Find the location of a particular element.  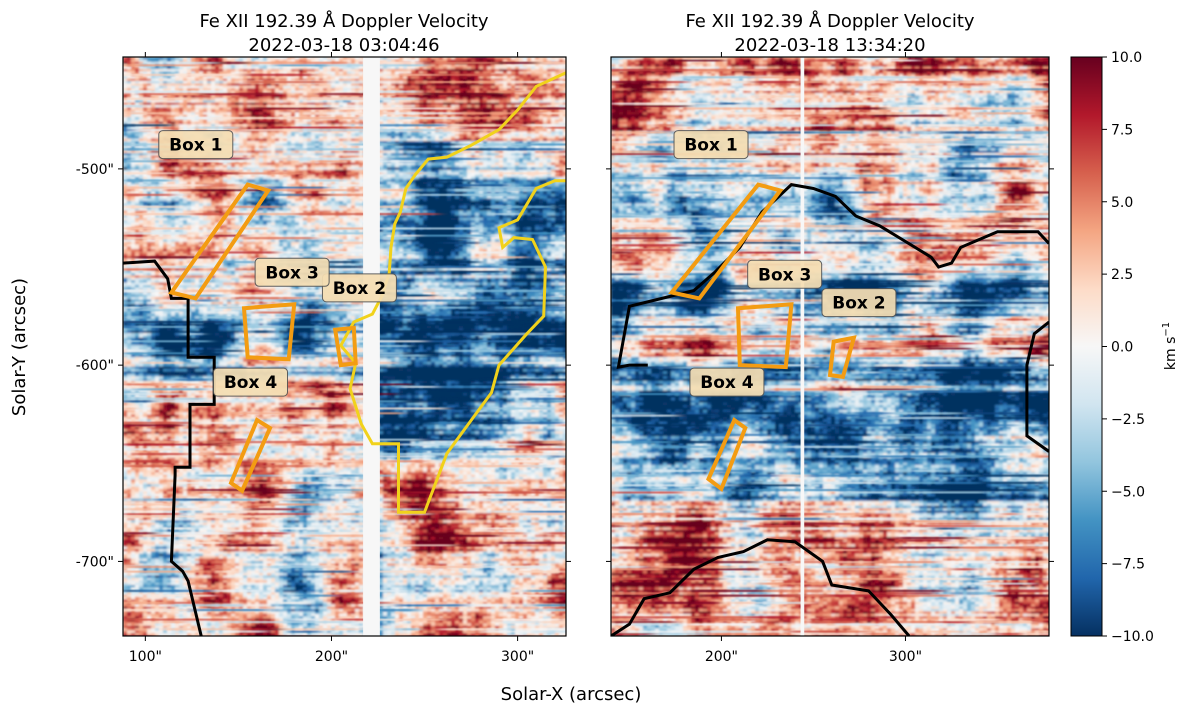

data-gap-column is located at coordinates (371, 346).